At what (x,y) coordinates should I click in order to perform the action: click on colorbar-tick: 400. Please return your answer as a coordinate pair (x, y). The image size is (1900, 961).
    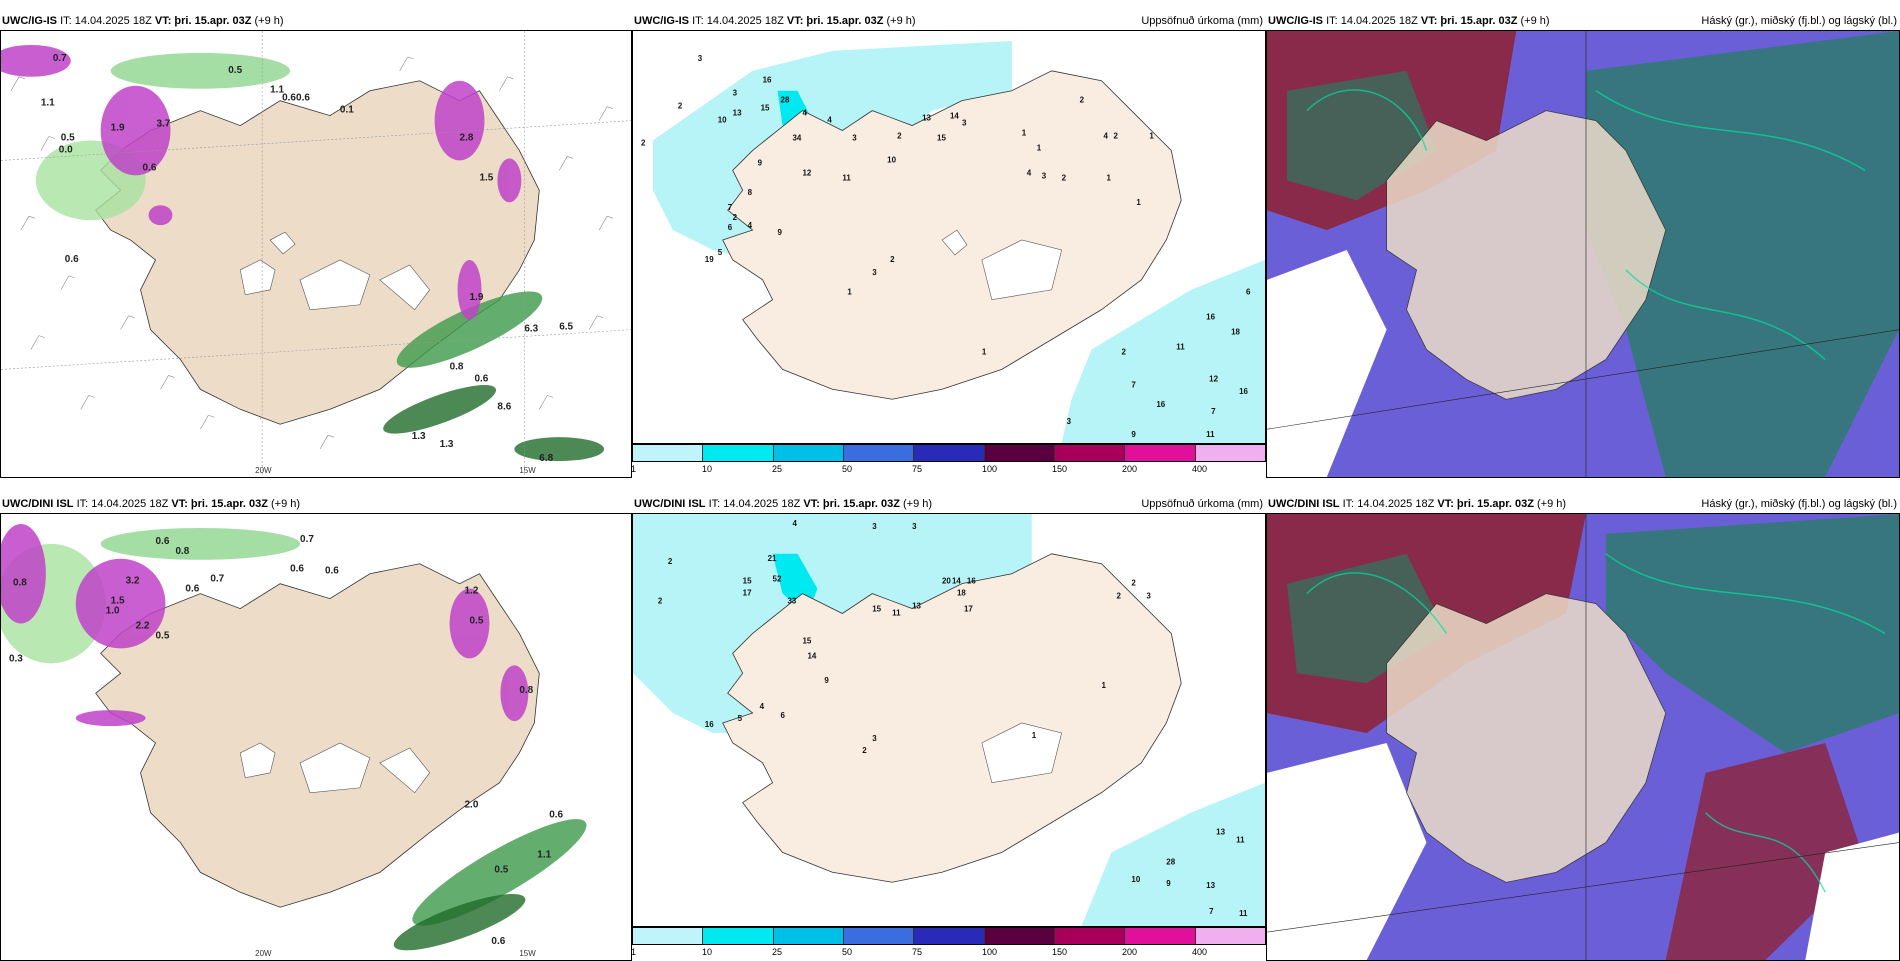
    Looking at the image, I should click on (1200, 469).